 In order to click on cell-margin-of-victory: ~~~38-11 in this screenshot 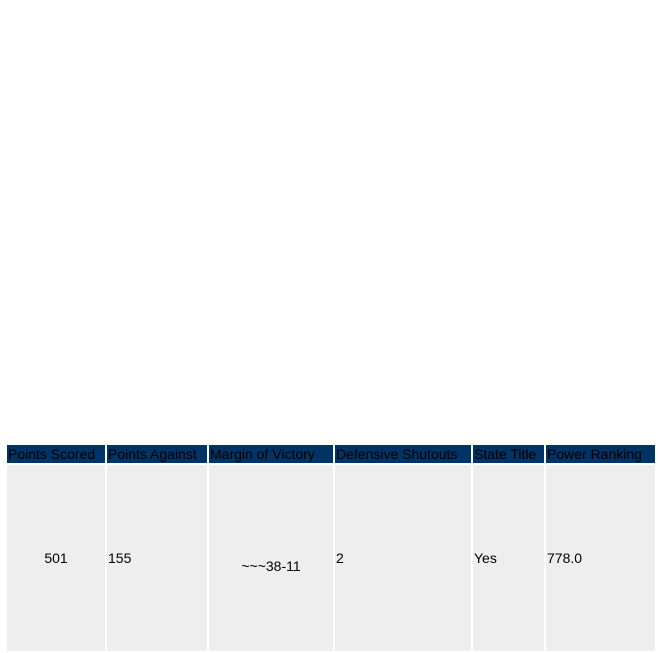, I will do `click(271, 558)`.